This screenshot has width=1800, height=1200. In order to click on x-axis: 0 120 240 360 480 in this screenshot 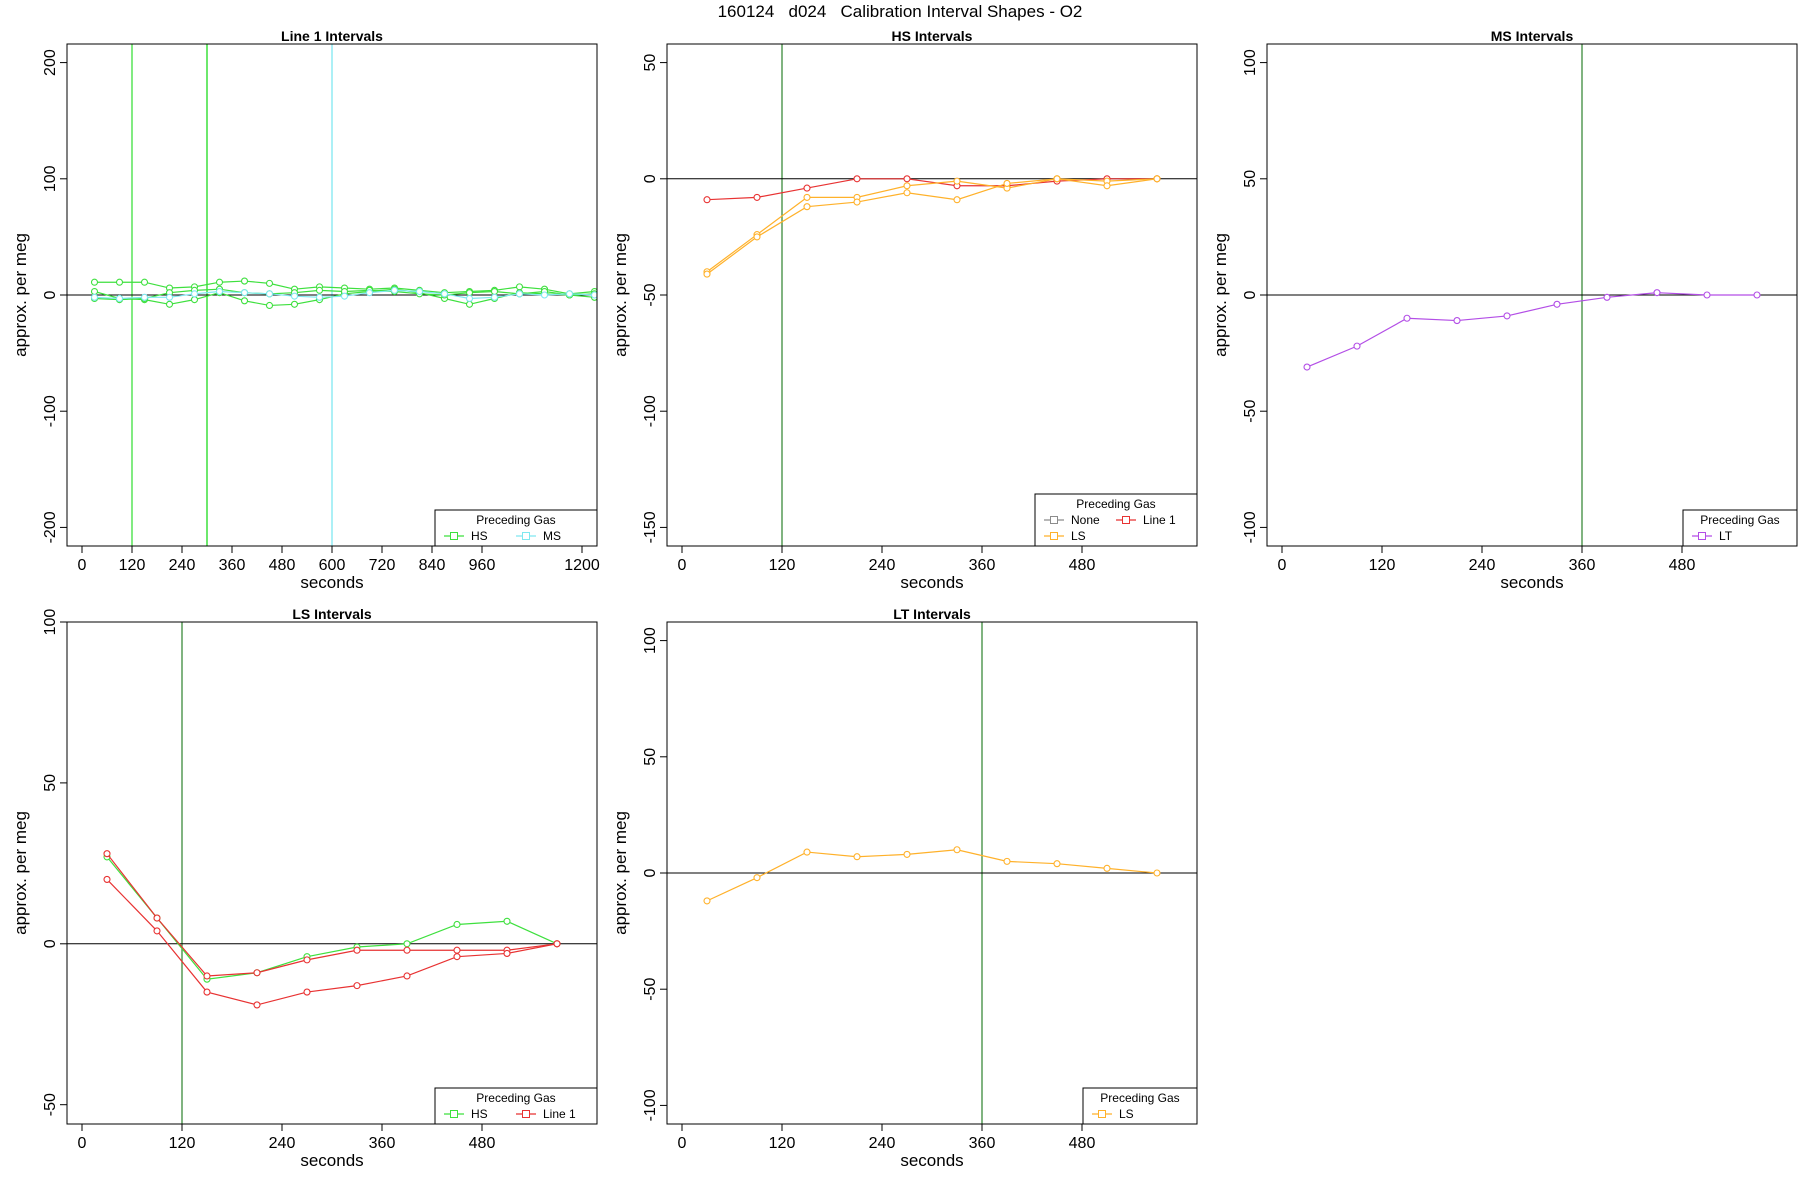, I will do `click(286, 1137)`.